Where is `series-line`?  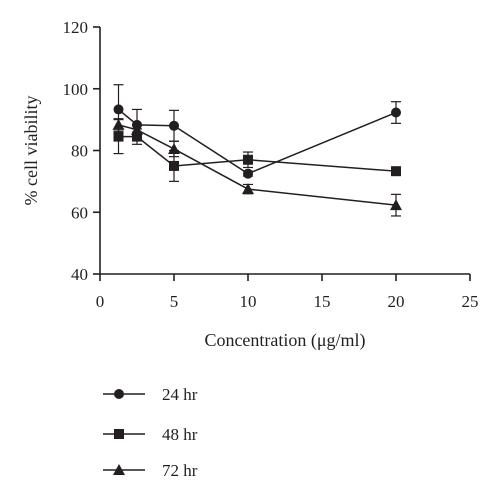
series-line is located at coordinates (257, 165).